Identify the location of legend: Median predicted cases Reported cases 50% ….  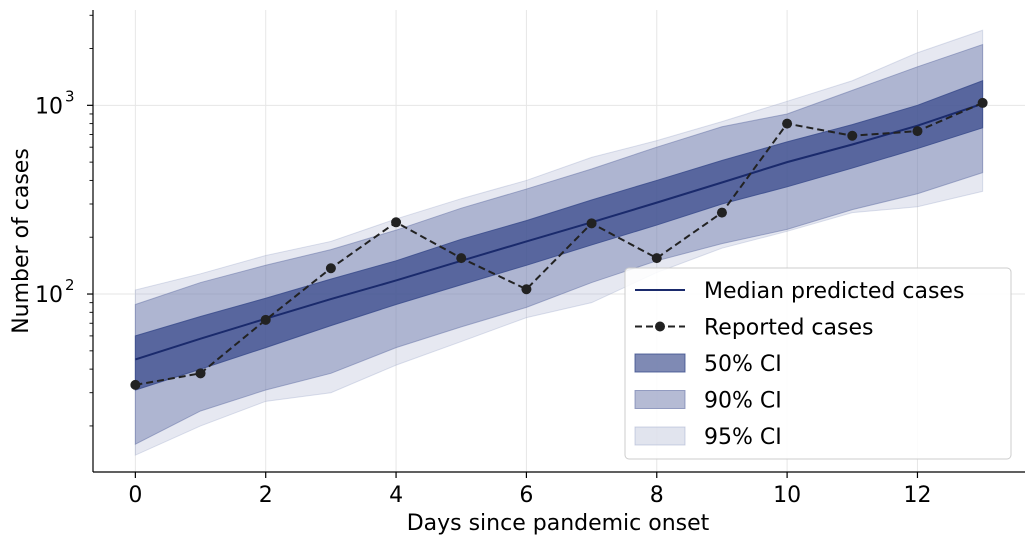
(818, 363).